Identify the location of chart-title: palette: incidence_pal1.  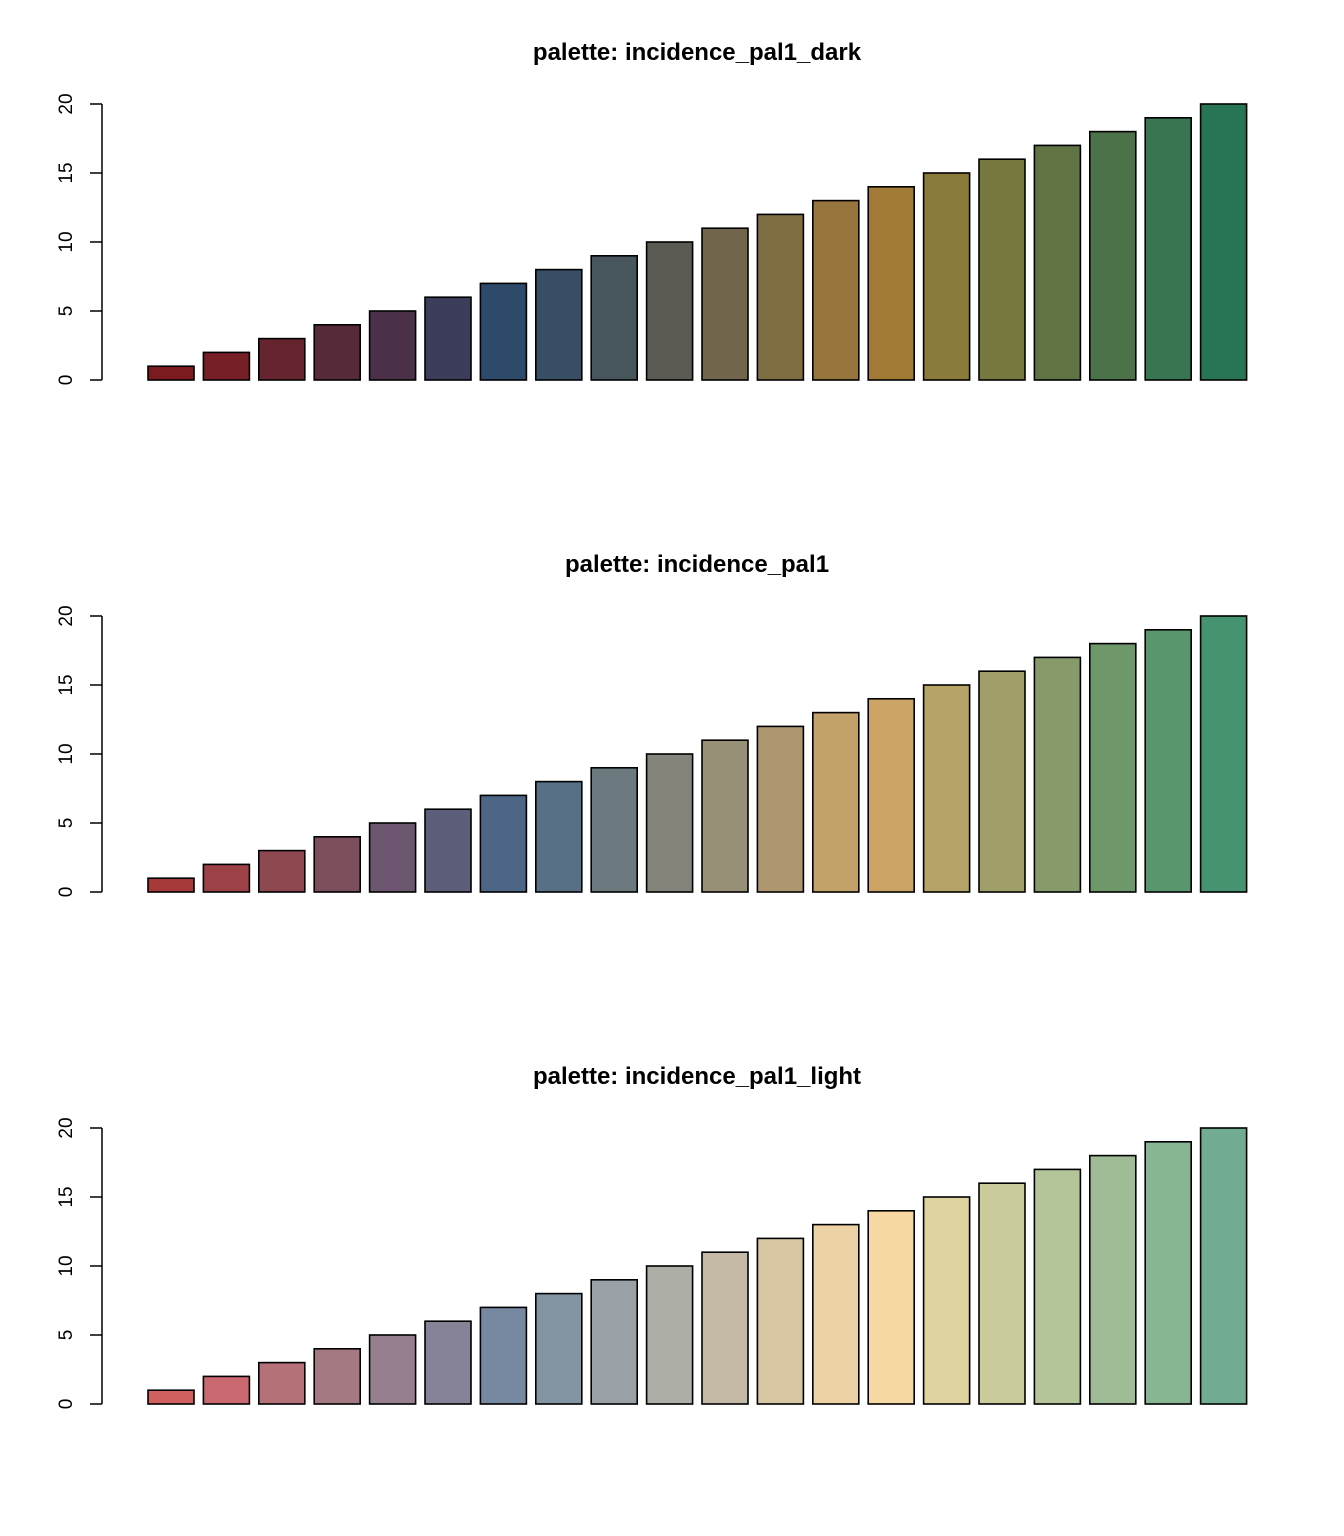
(697, 564).